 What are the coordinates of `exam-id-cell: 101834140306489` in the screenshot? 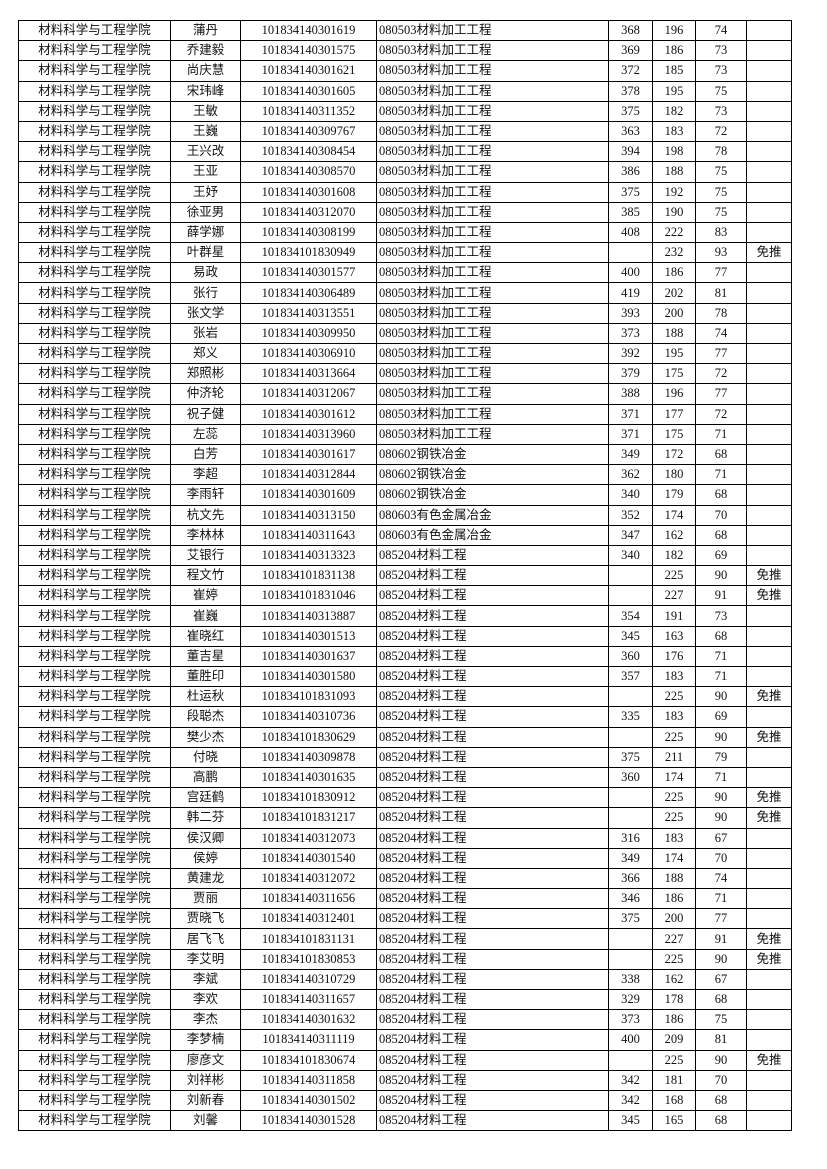 It's located at (308, 293).